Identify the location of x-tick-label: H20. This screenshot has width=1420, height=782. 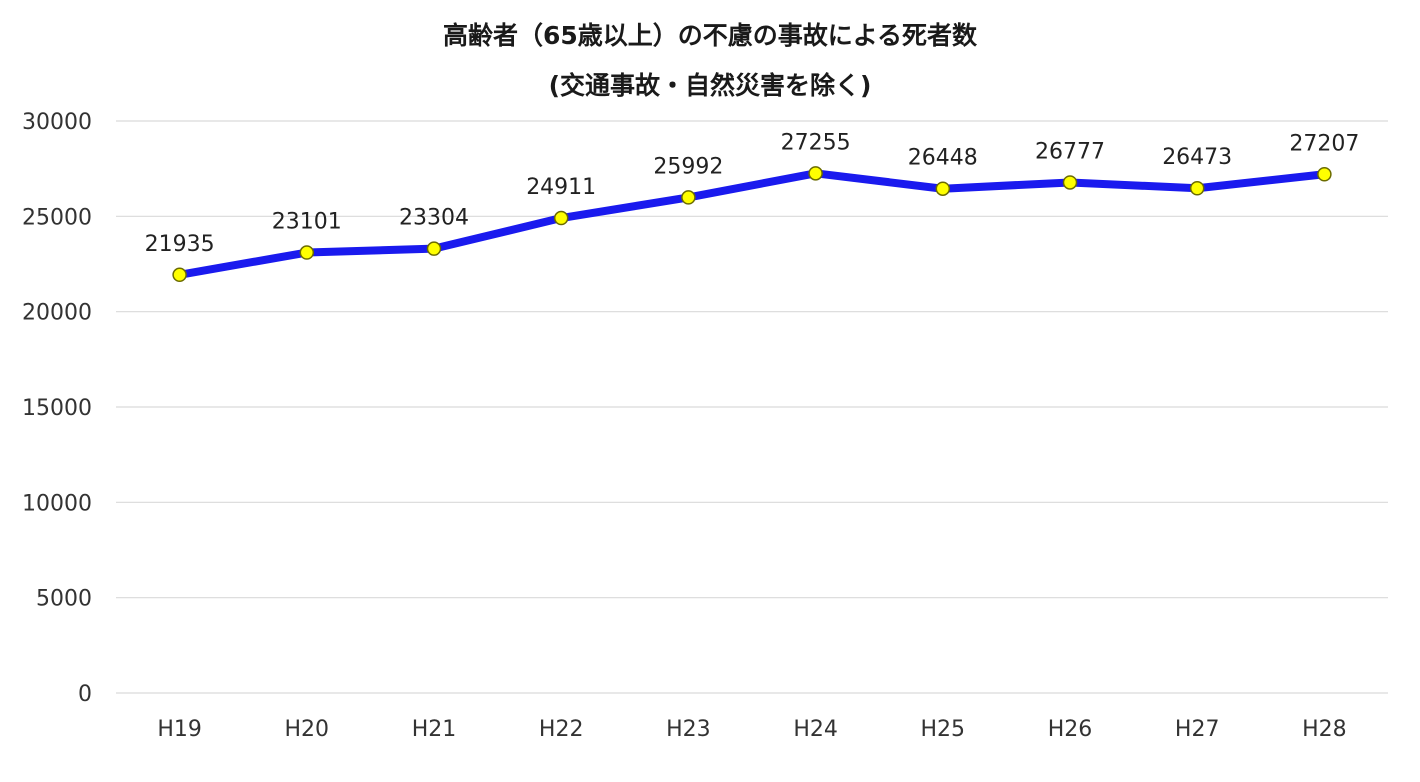
(307, 729).